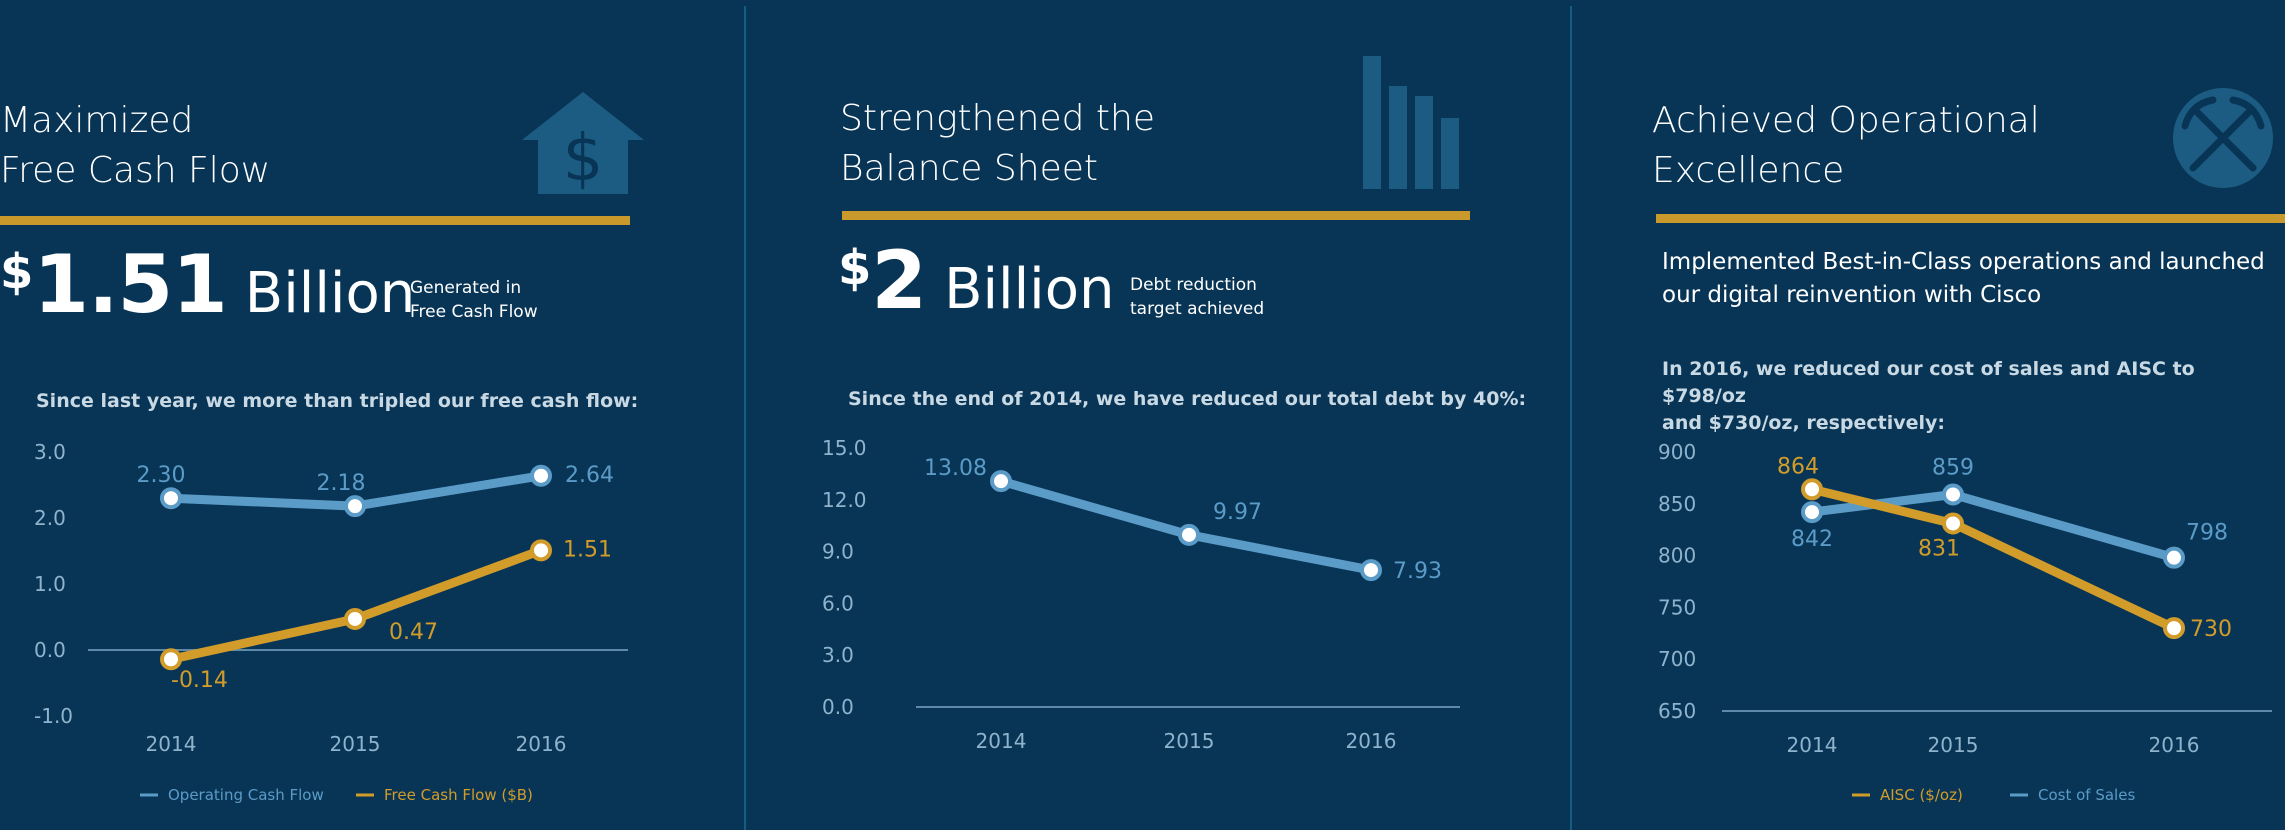  Describe the element at coordinates (2207, 533) in the screenshot. I see `data-label: 798` at that location.